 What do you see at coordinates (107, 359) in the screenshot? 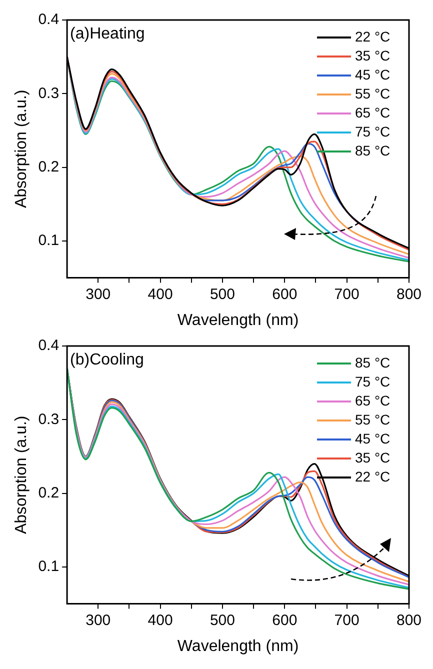
I see `chart-title: (b)Cooling` at bounding box center [107, 359].